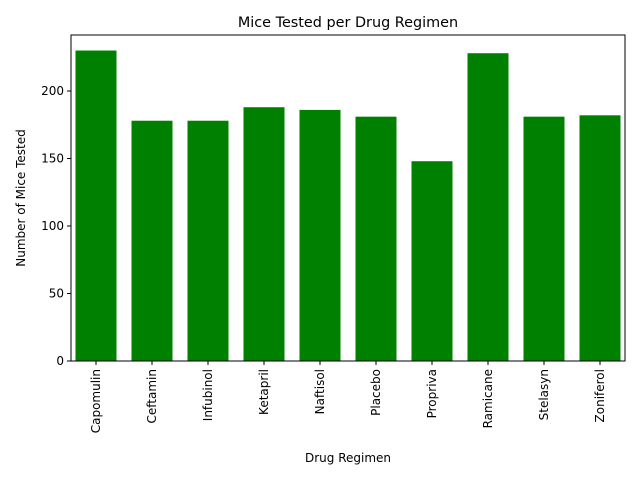  Describe the element at coordinates (348, 458) in the screenshot. I see `x-axis-label: Drug Regimen` at that location.